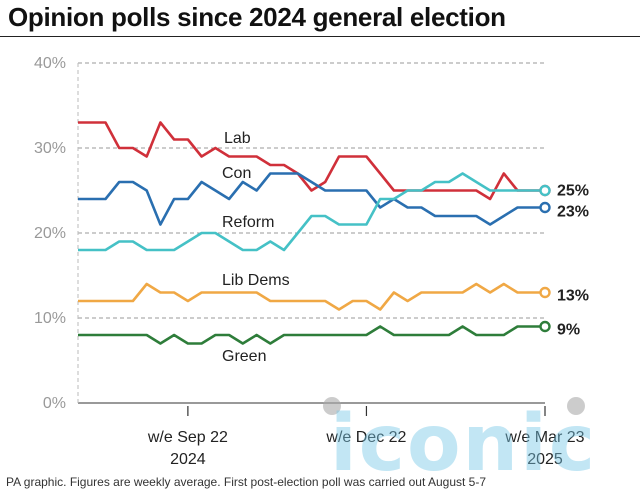 The width and height of the screenshot is (640, 495). I want to click on x-tick-label-year: 2024, so click(188, 459).